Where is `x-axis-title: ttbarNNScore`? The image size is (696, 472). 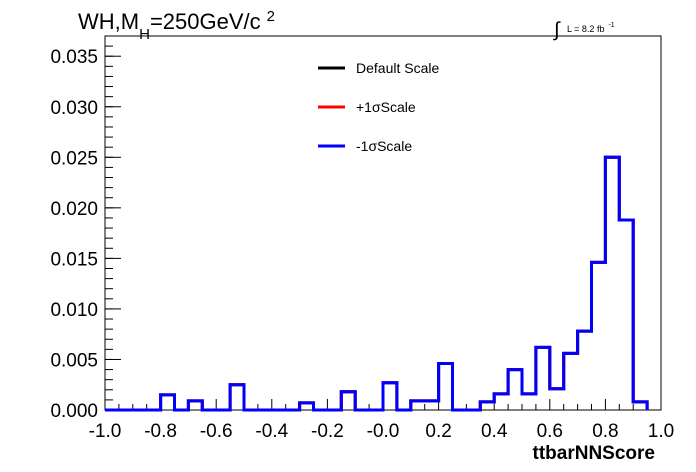 x-axis-title: ttbarNNScore is located at coordinates (594, 453).